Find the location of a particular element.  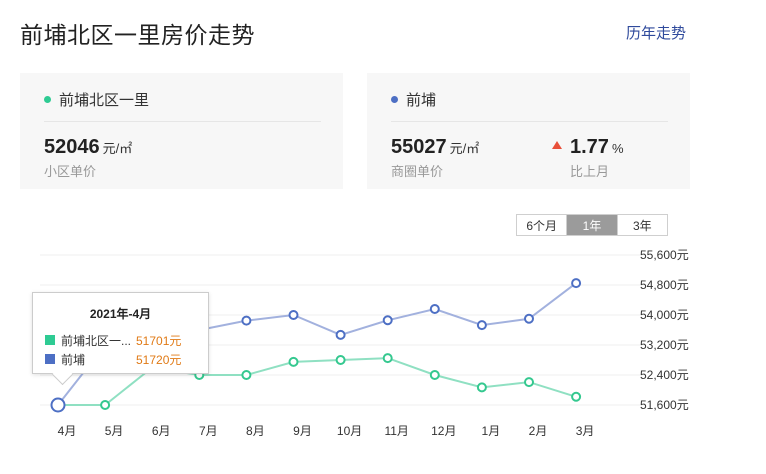

district-price-unit: 元/㎡ is located at coordinates (464, 148).